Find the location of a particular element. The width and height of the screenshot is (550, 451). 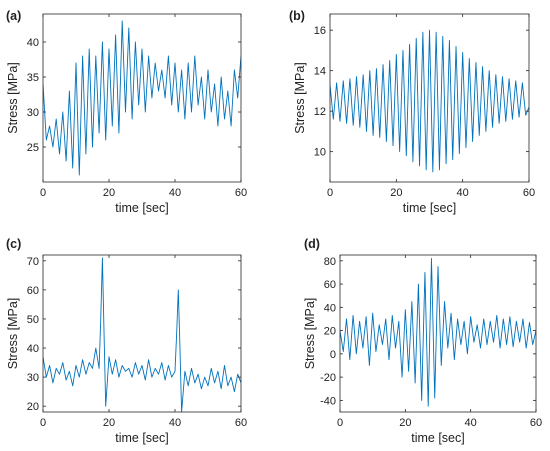

y-tick-label: 70 is located at coordinates (33, 262).